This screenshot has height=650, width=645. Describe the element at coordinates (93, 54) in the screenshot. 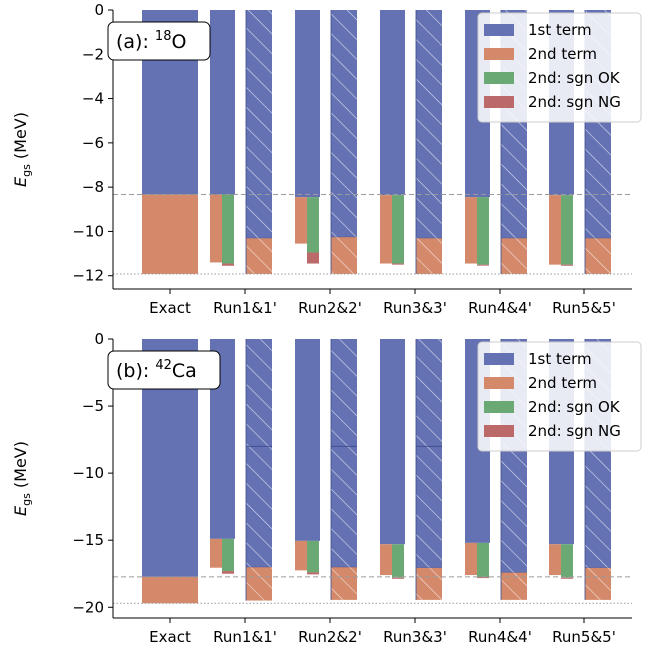

I see `y-tick-label: −2` at that location.